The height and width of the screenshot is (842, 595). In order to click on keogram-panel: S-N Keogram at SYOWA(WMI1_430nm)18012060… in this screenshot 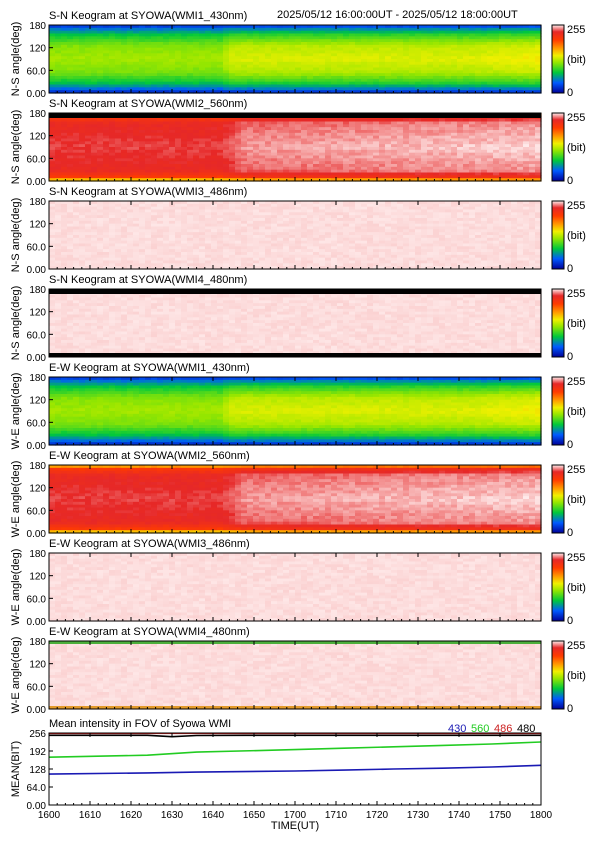, I will do `click(298, 55)`.